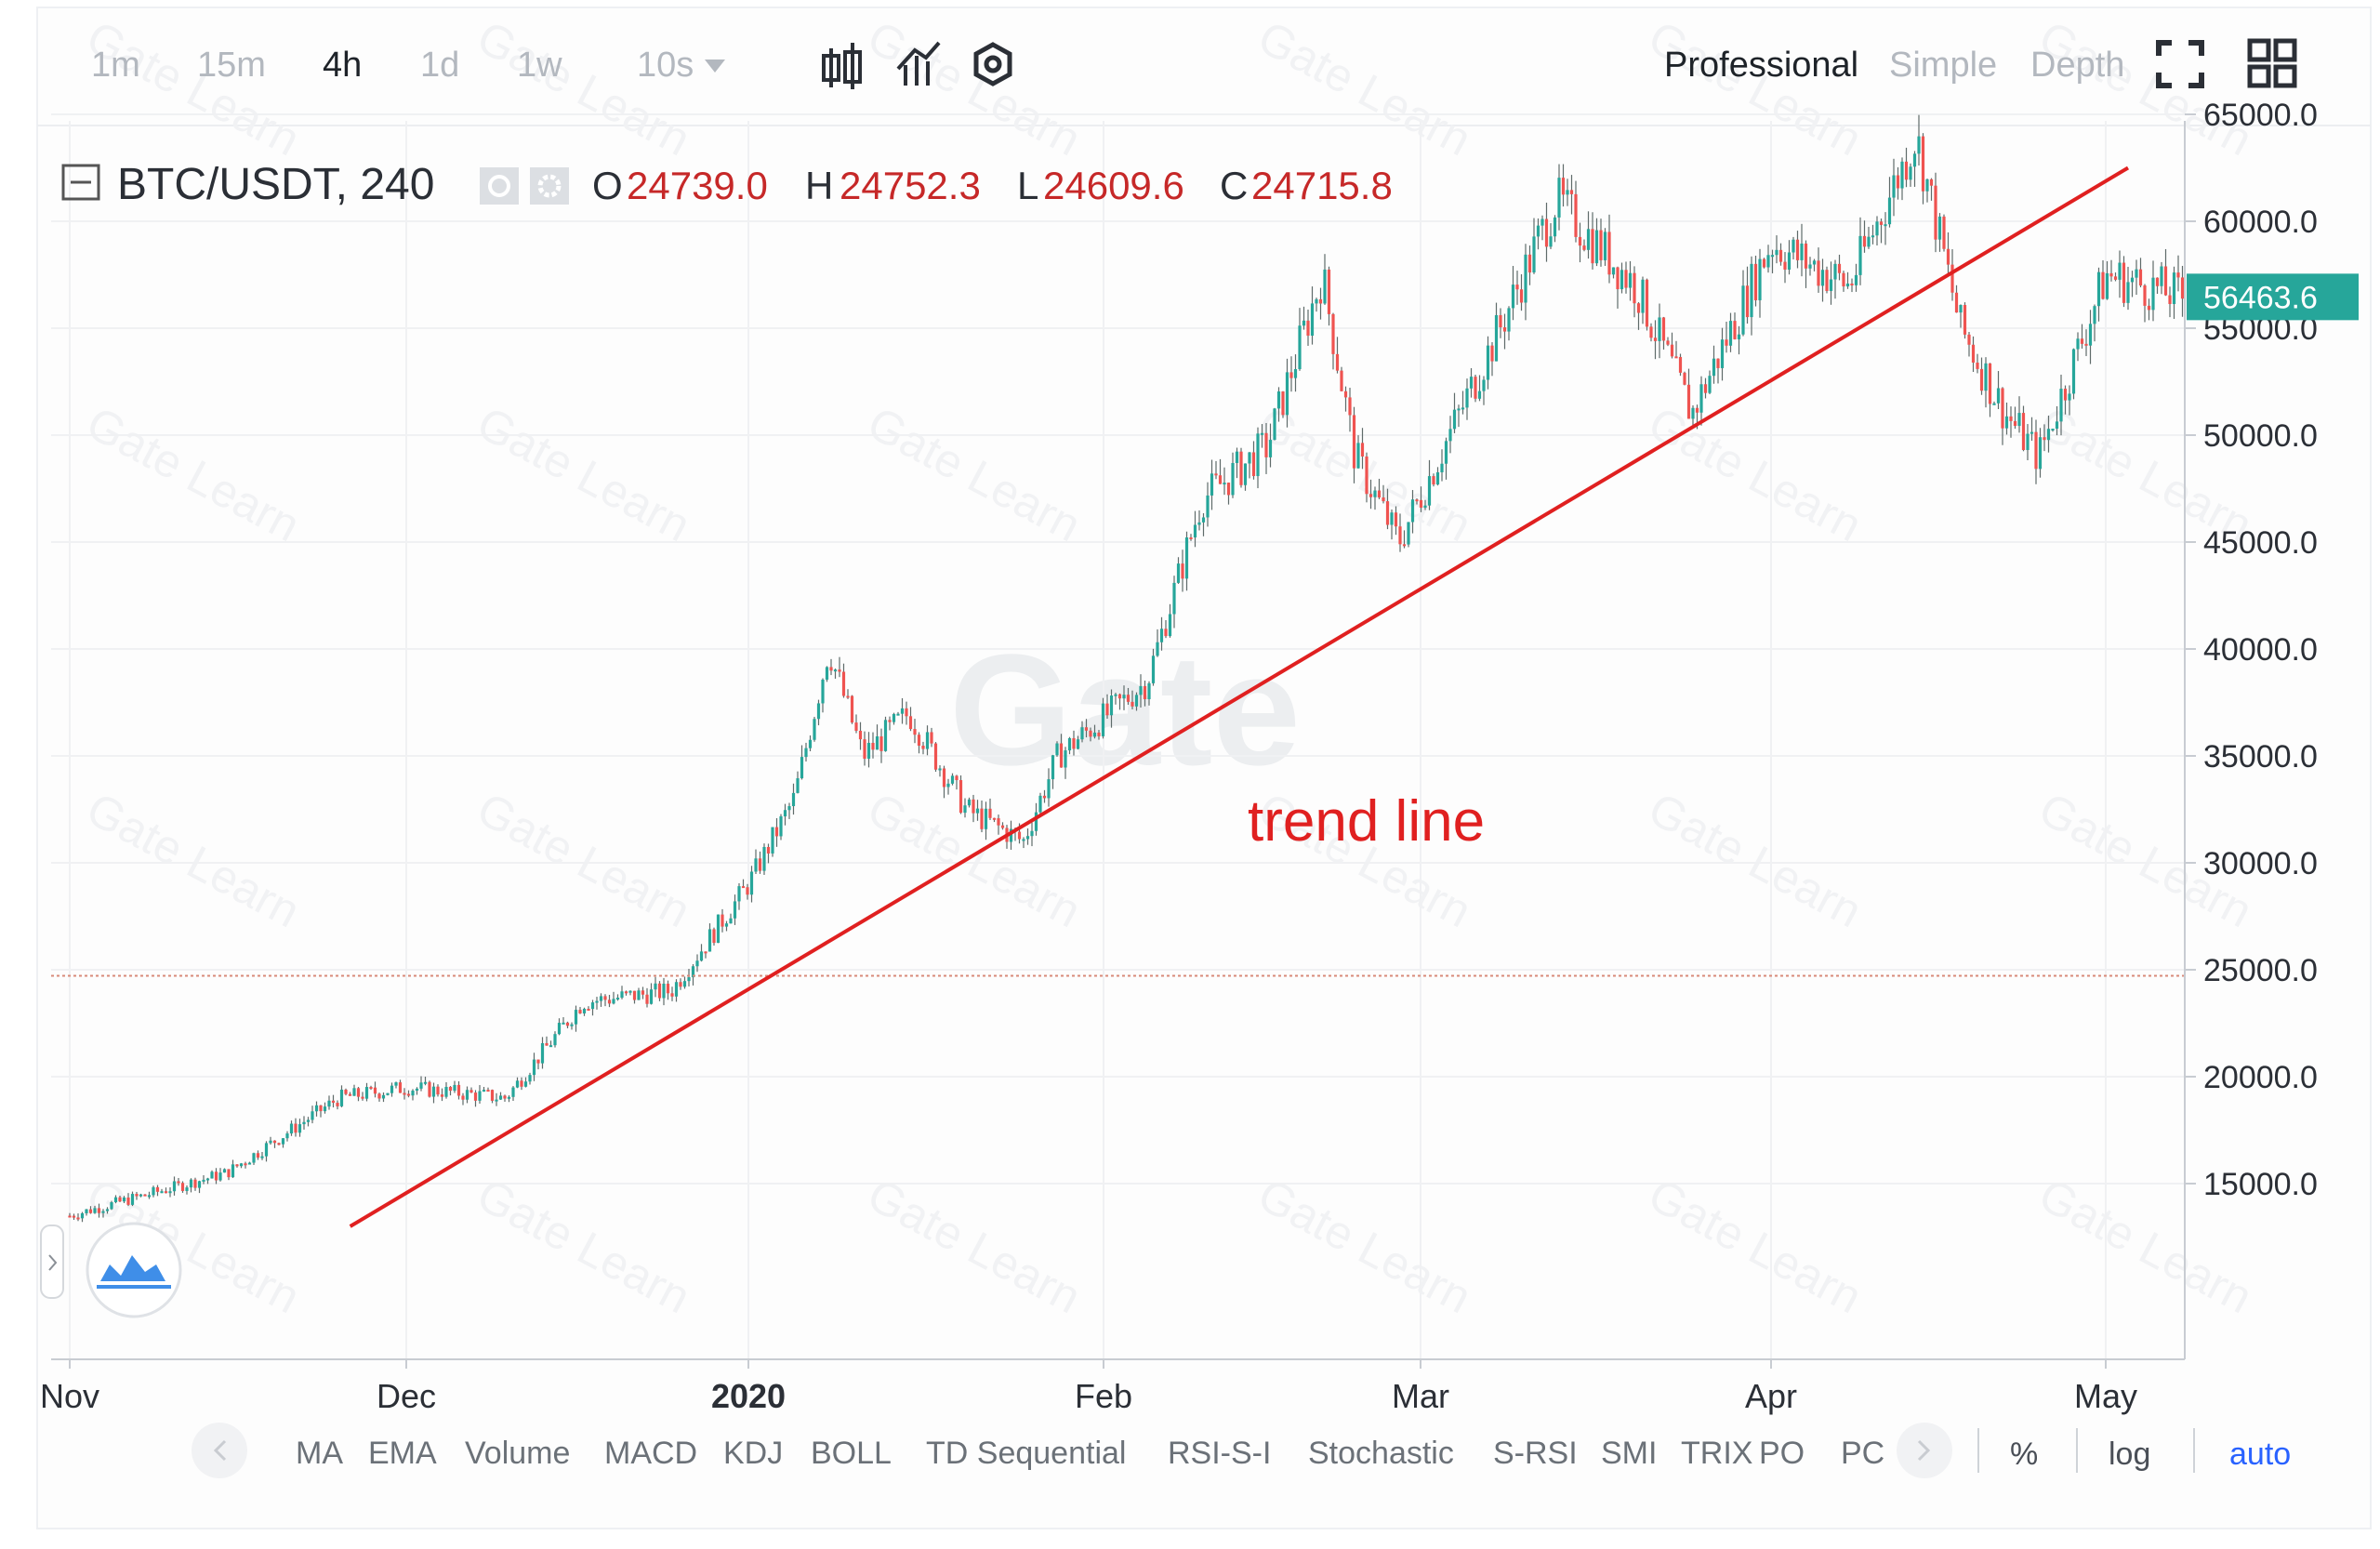  I want to click on indicator-rsi-s-i: RSI-S-I, so click(1219, 1453).